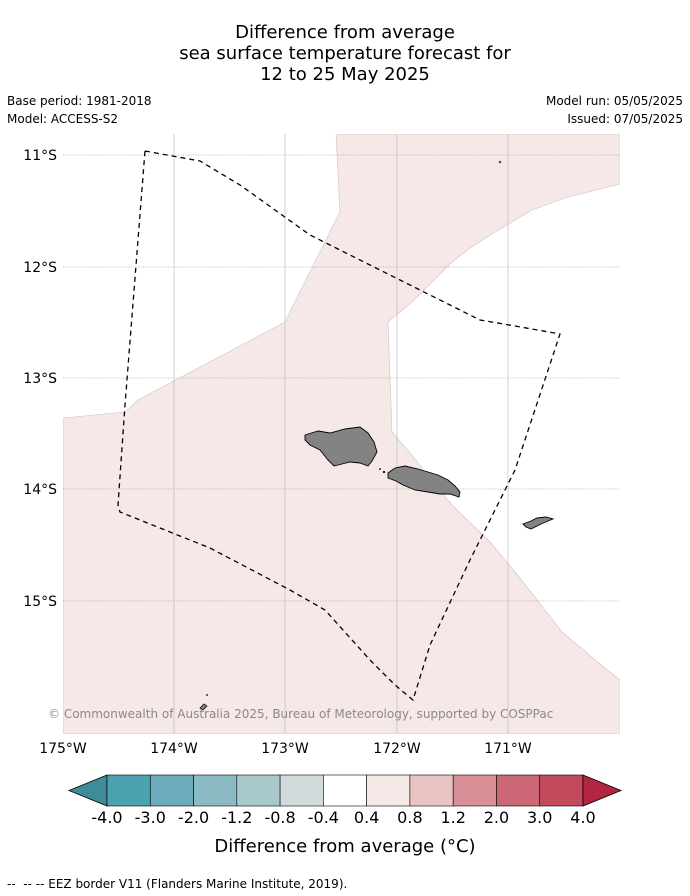 Image resolution: width=690 pixels, height=896 pixels. What do you see at coordinates (63, 749) in the screenshot?
I see `lon-label-175w: 175°W` at bounding box center [63, 749].